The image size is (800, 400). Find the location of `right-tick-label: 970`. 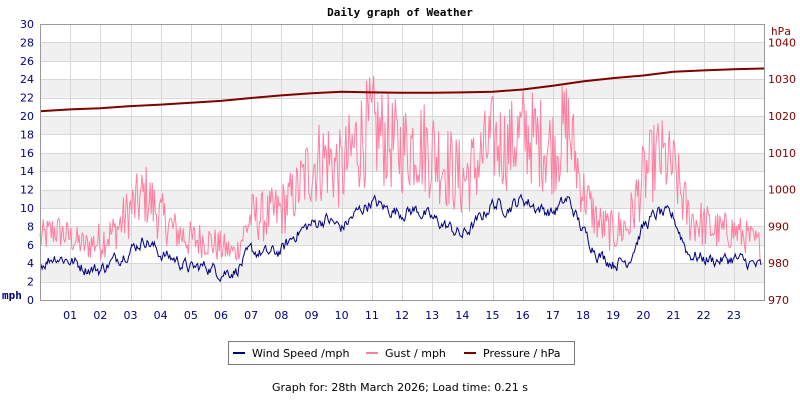

right-tick-label: 970 is located at coordinates (778, 300).